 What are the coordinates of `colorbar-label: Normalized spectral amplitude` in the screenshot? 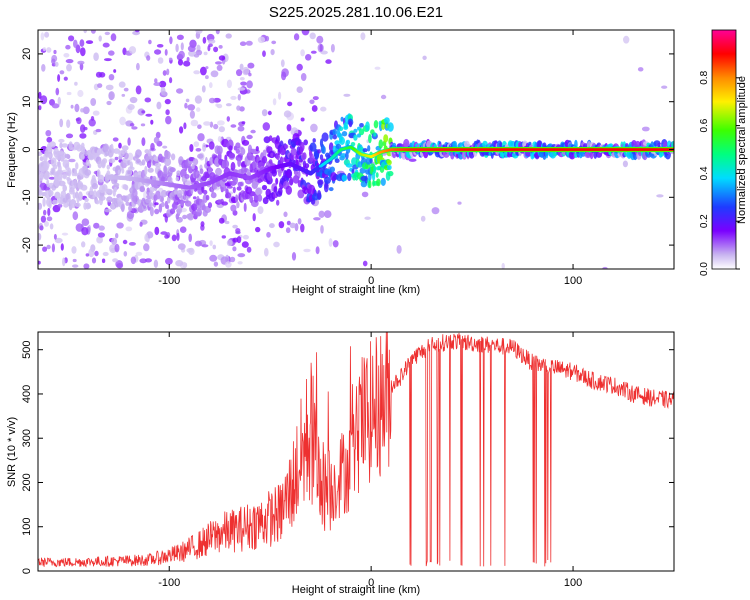 It's located at (742, 150).